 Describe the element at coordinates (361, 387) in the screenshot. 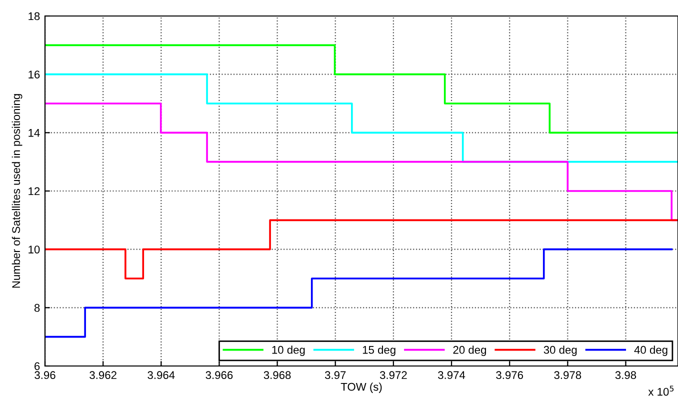

I see `x-axis-title: TOW (s)` at that location.